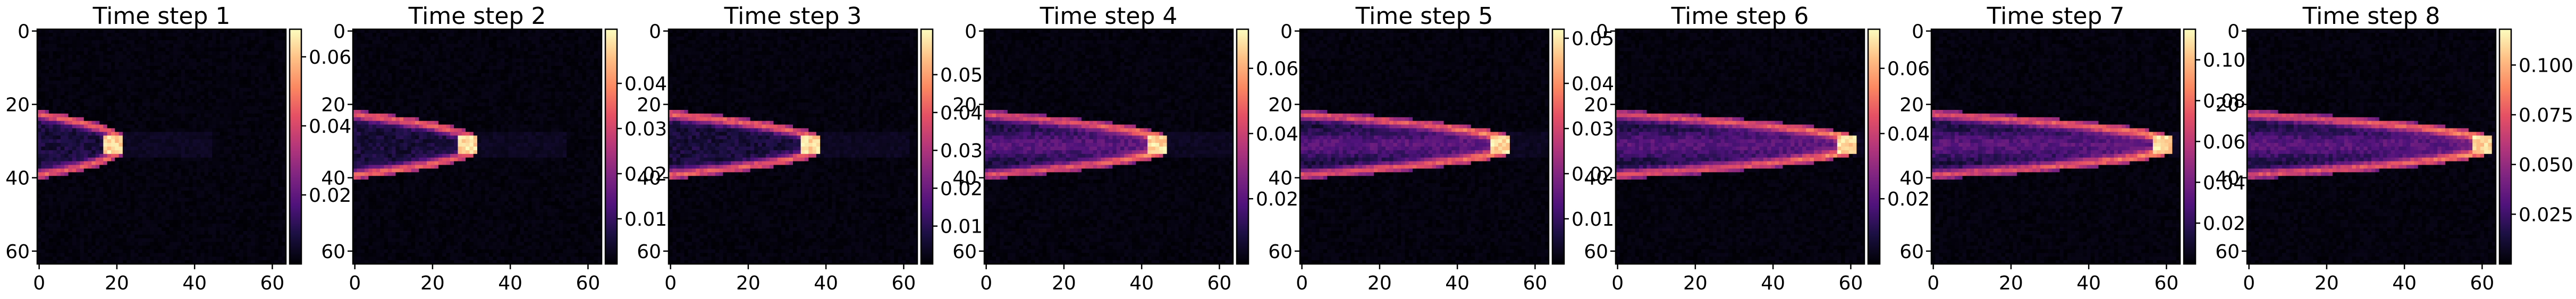  I want to click on y-tick-label: 60, so click(17, 252).